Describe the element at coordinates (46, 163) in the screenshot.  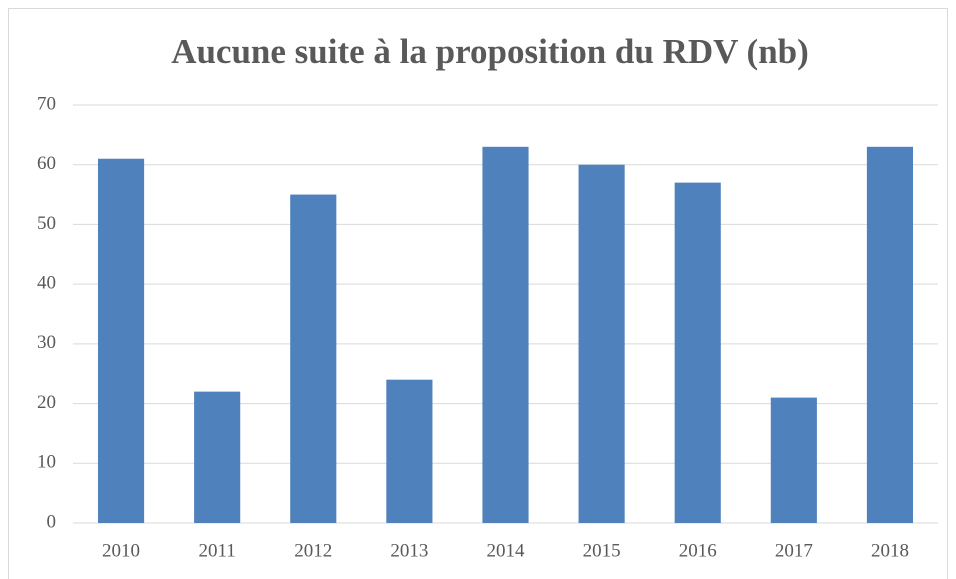
I see `y-tick-label: 60` at that location.